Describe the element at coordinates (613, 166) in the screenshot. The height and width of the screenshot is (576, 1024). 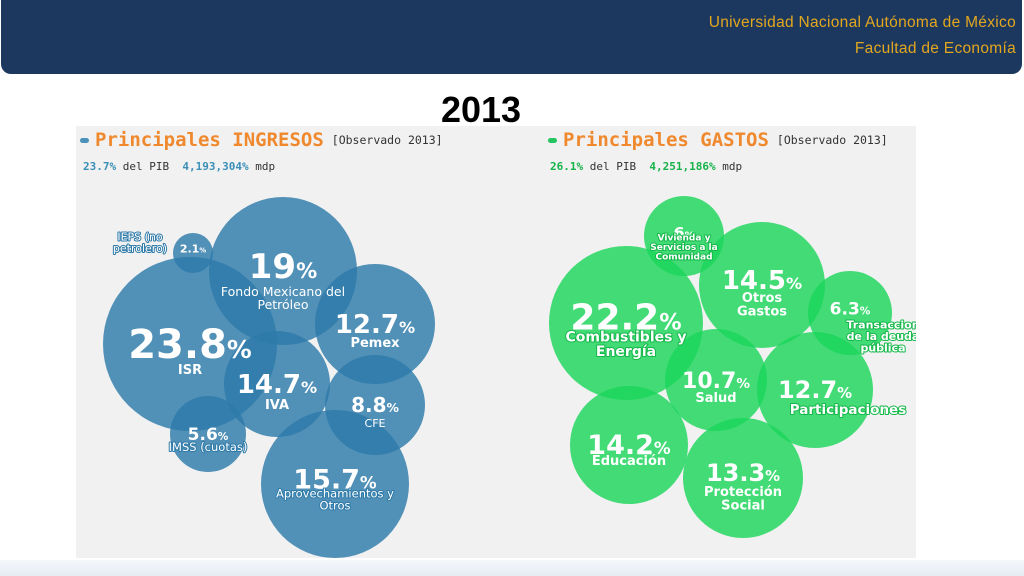
I see `gastos-pib-text: del PIB` at that location.